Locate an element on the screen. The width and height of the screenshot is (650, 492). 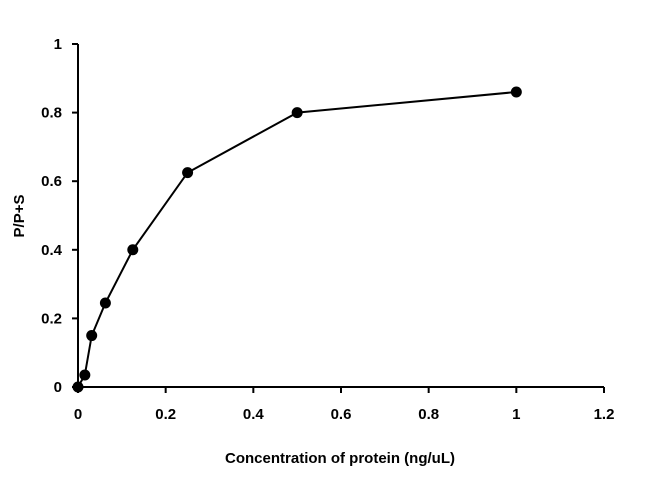
x-tick-label-1: 0.2 is located at coordinates (165, 414).